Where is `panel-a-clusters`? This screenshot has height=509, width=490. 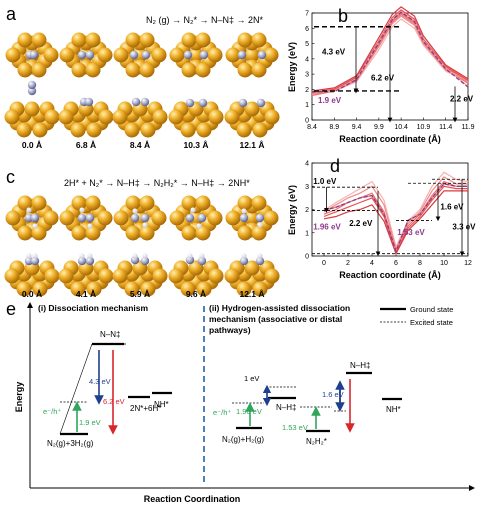 panel-a-clusters is located at coordinates (142, 85).